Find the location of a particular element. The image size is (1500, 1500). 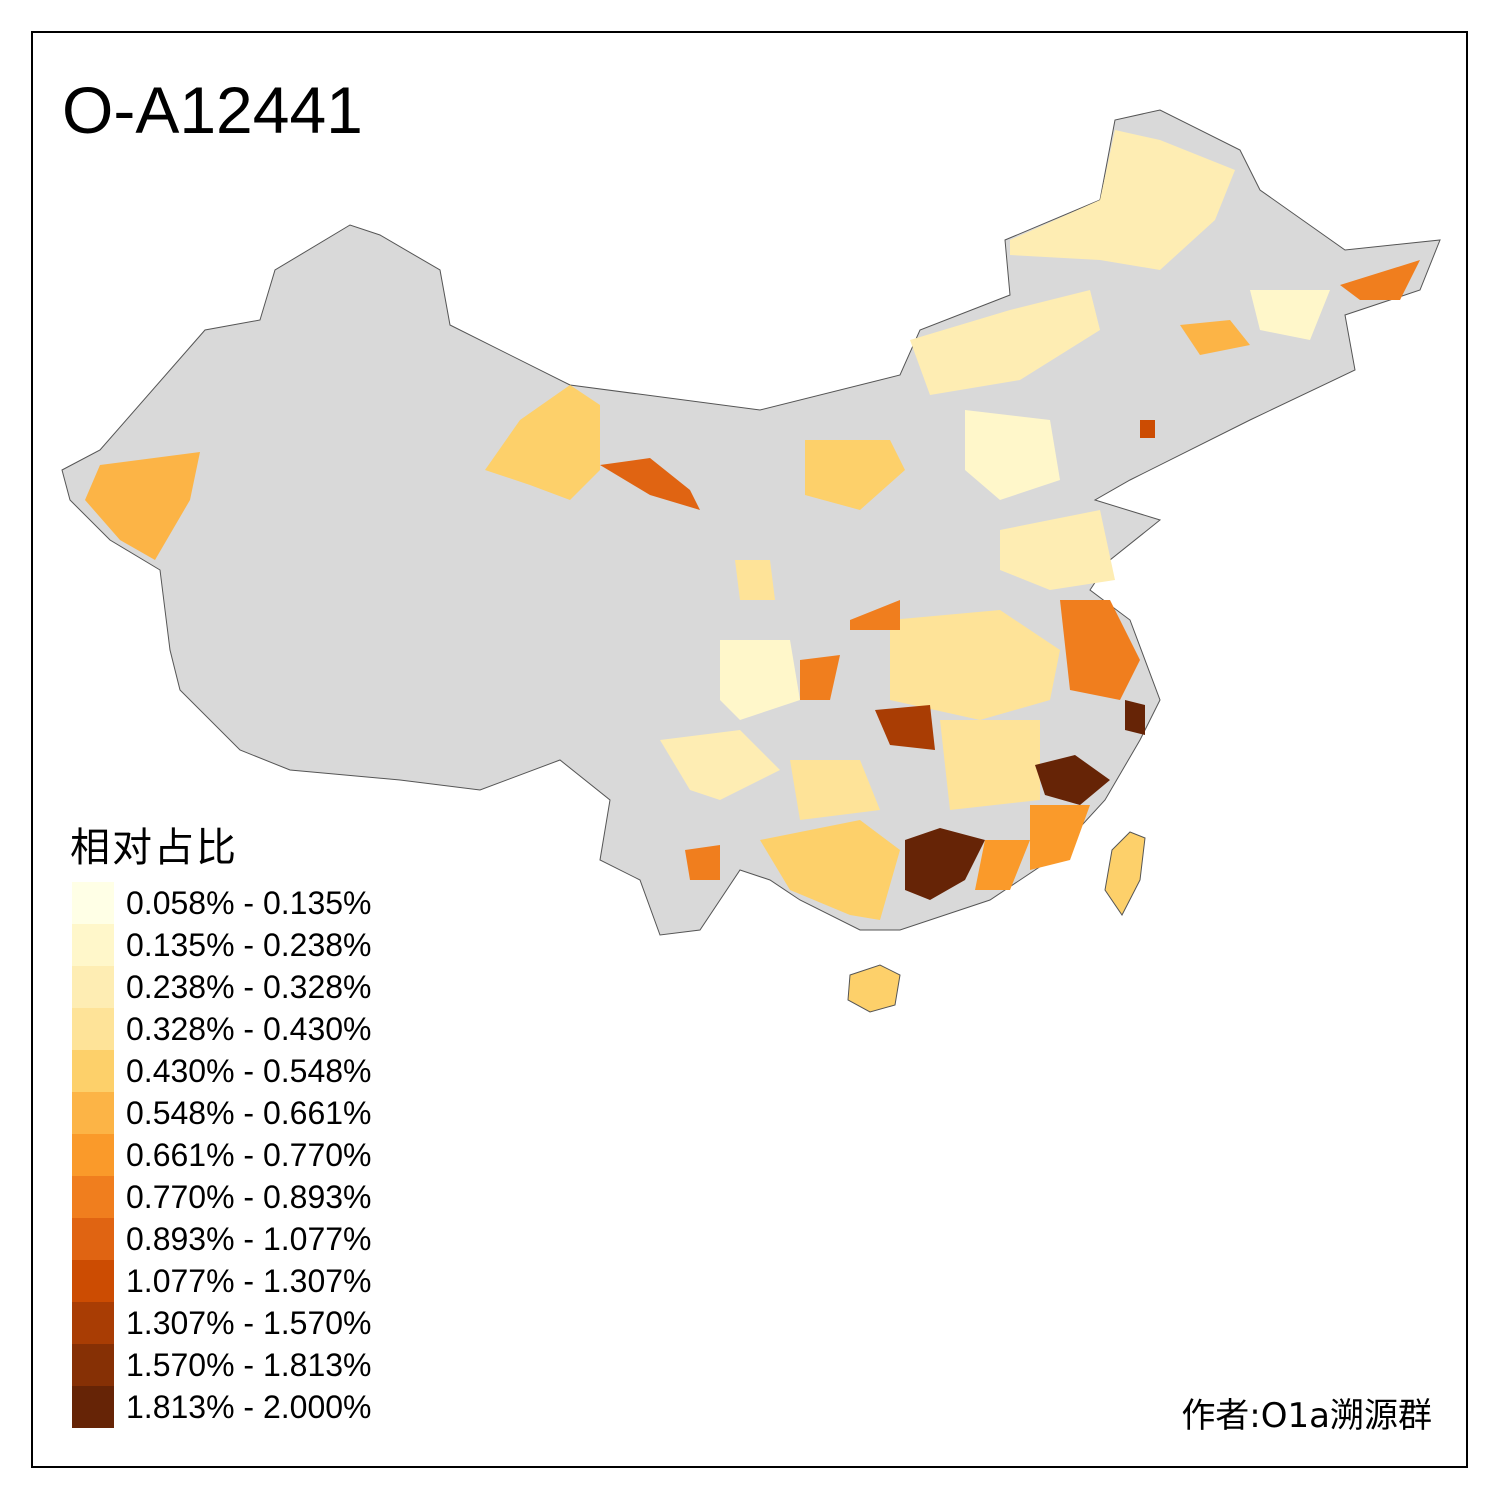

legend-item: 0.548% - 0.661% is located at coordinates (222, 1113).